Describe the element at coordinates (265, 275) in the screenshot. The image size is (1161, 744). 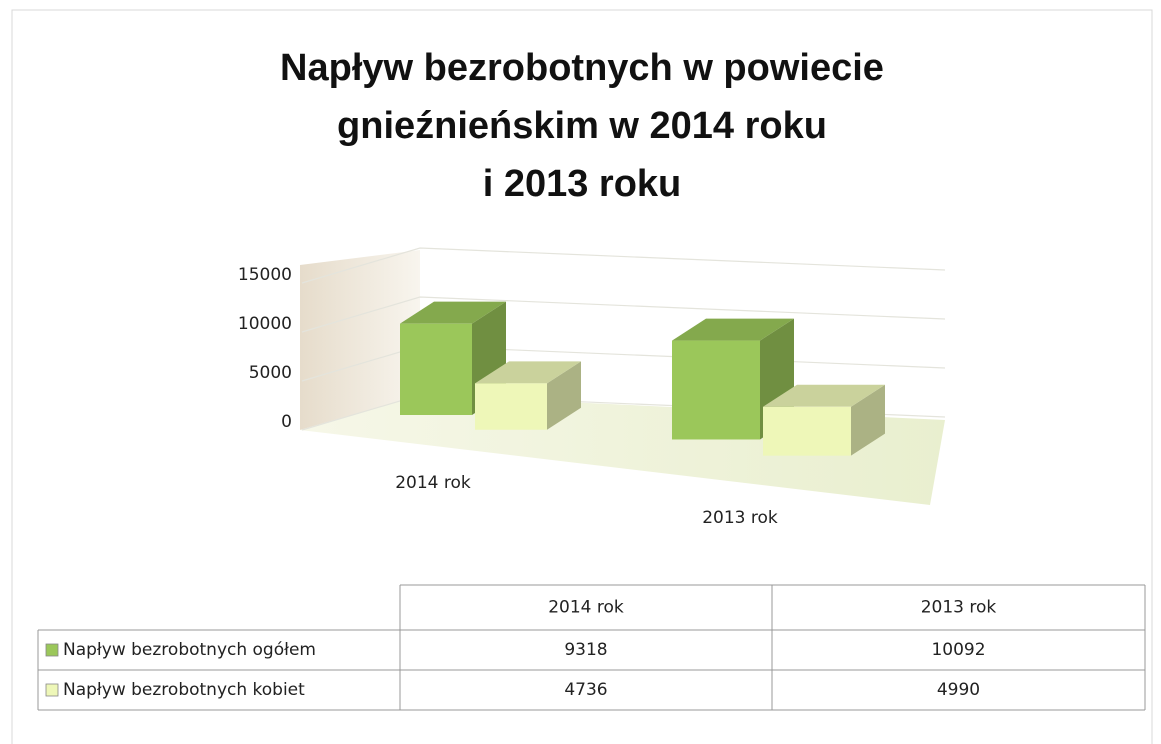
I see `y-tick-label: 15000` at that location.